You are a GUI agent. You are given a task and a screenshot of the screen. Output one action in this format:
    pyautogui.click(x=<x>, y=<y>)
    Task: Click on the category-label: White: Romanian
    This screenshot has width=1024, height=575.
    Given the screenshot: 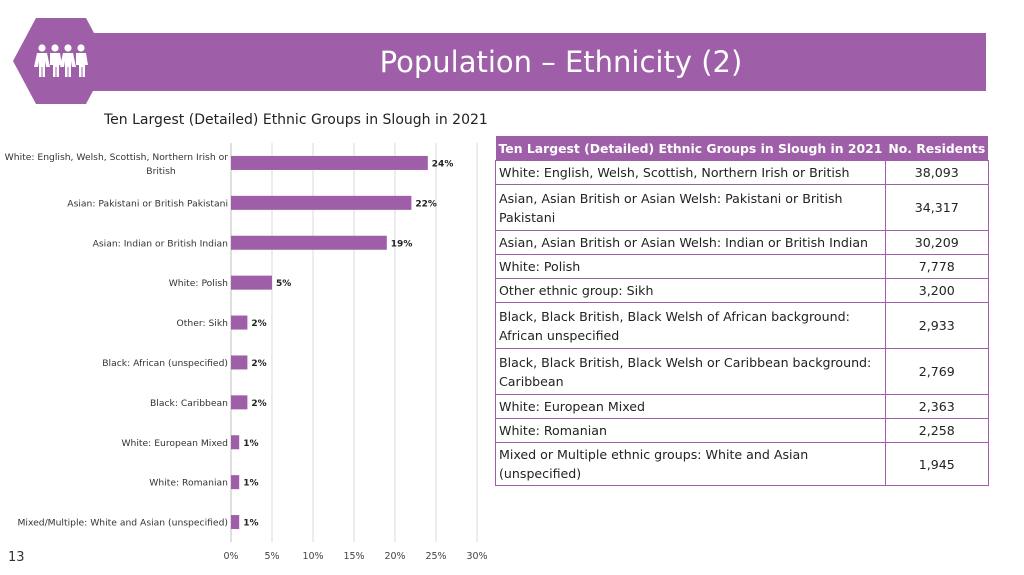 What is the action you would take?
    pyautogui.click(x=188, y=483)
    